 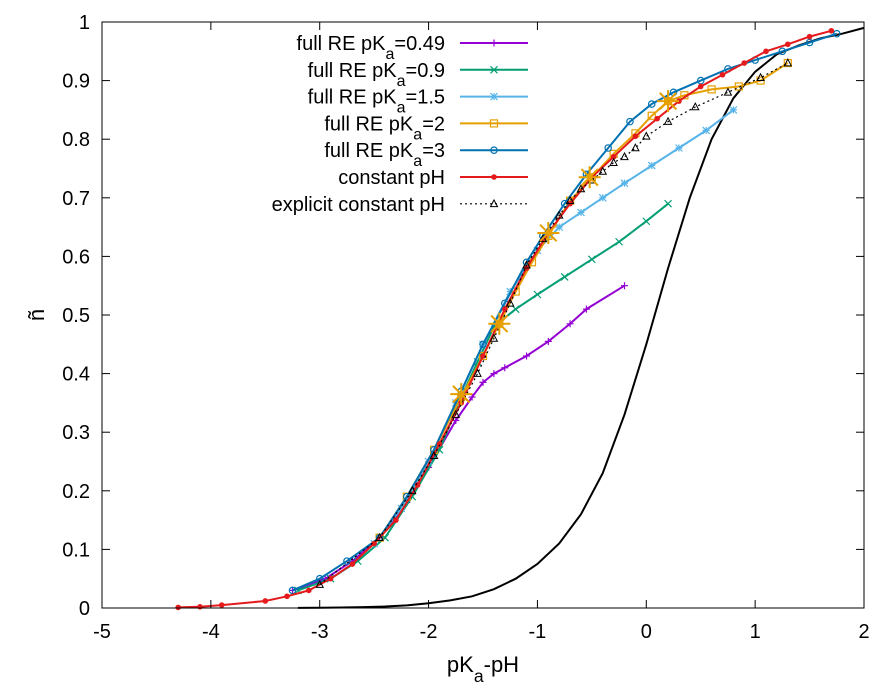 What do you see at coordinates (76, 140) in the screenshot?
I see `y-tick-label: 0.8` at bounding box center [76, 140].